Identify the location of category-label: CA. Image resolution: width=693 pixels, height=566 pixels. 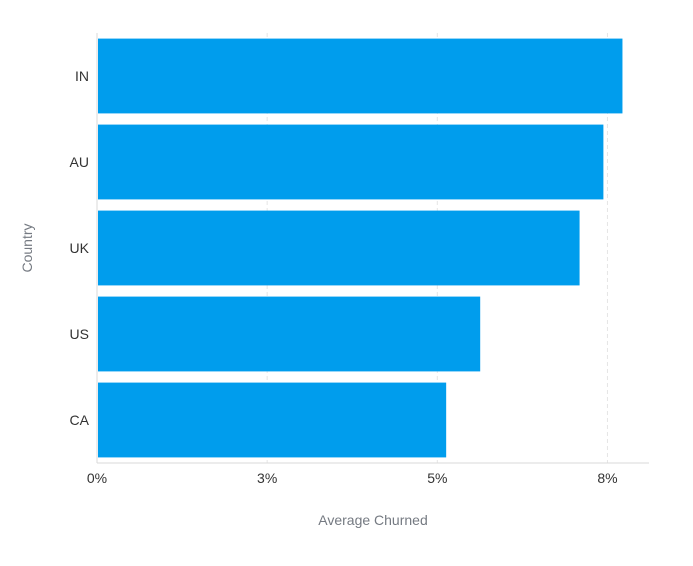
(80, 420).